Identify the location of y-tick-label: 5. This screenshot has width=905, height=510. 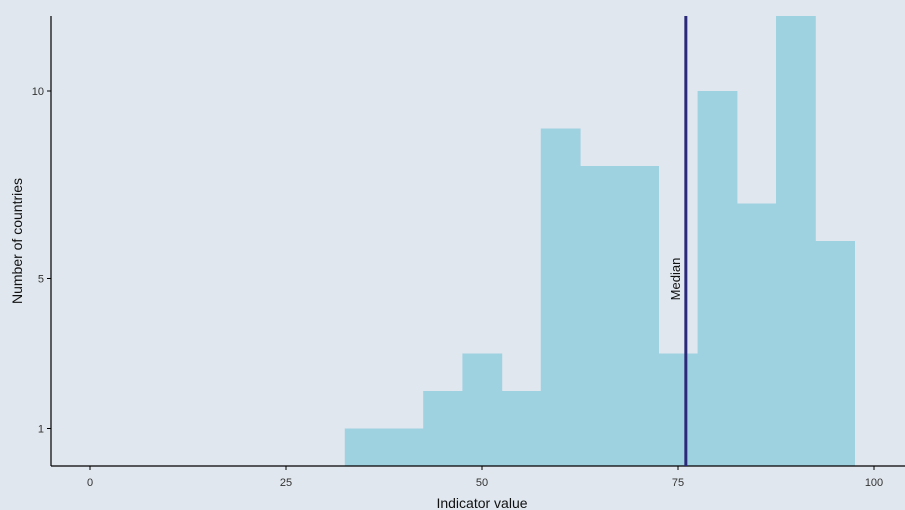
(41, 280).